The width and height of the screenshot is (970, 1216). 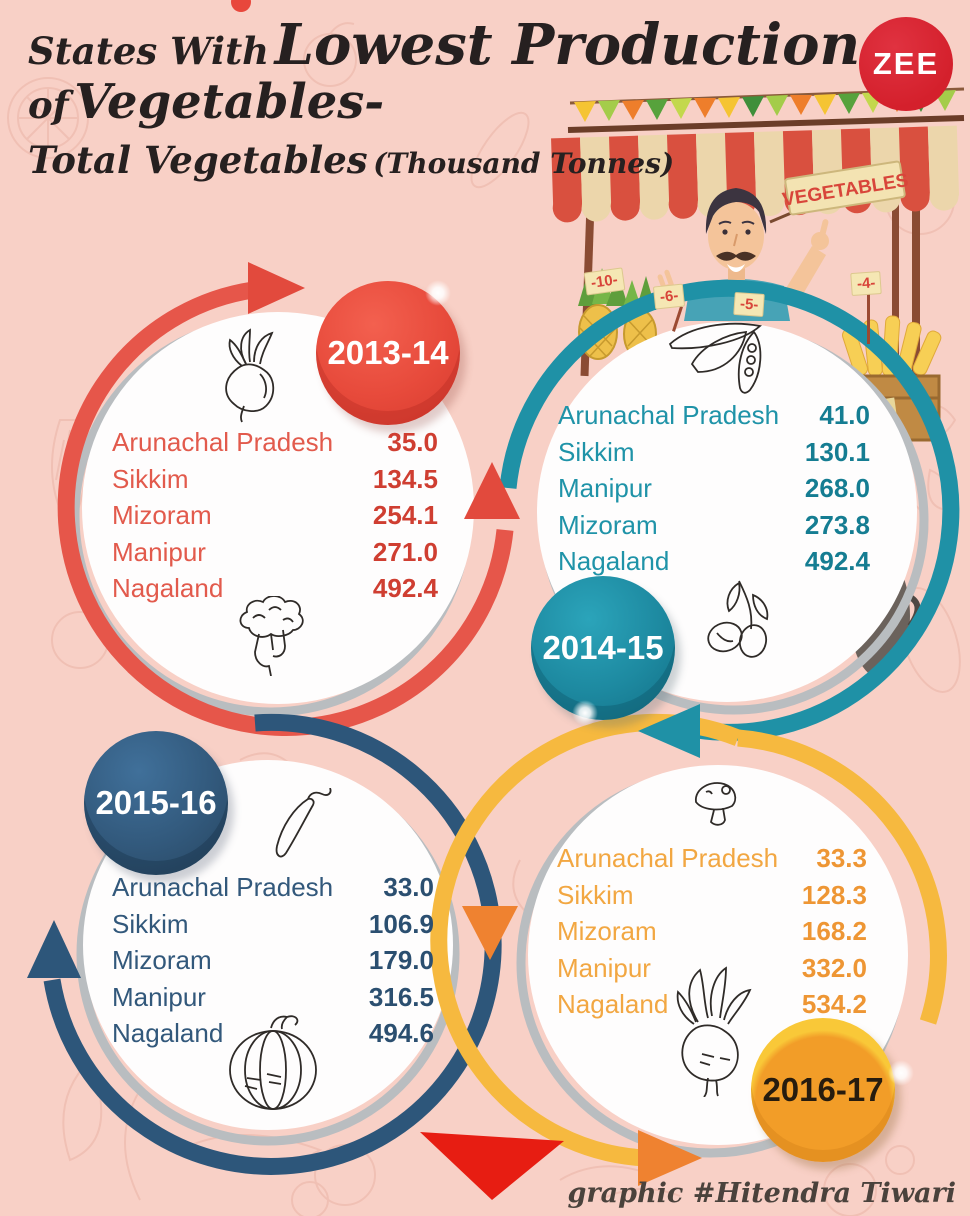 What do you see at coordinates (712, 1004) in the screenshot?
I see `table-row: Nagaland 534.2` at bounding box center [712, 1004].